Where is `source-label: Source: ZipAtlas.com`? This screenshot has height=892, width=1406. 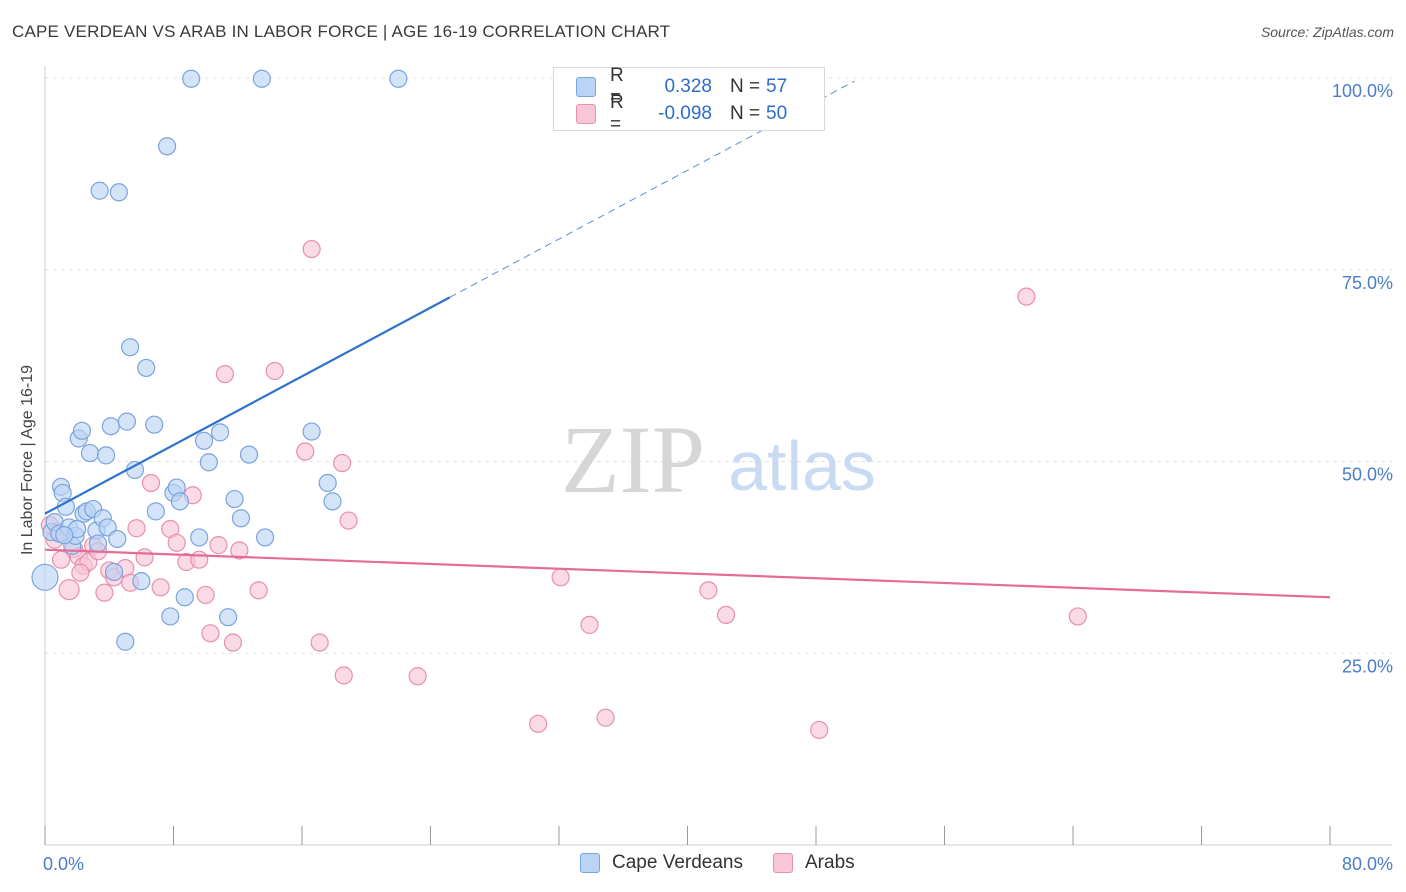
source-label: Source: ZipAtlas.com is located at coordinates (1327, 32).